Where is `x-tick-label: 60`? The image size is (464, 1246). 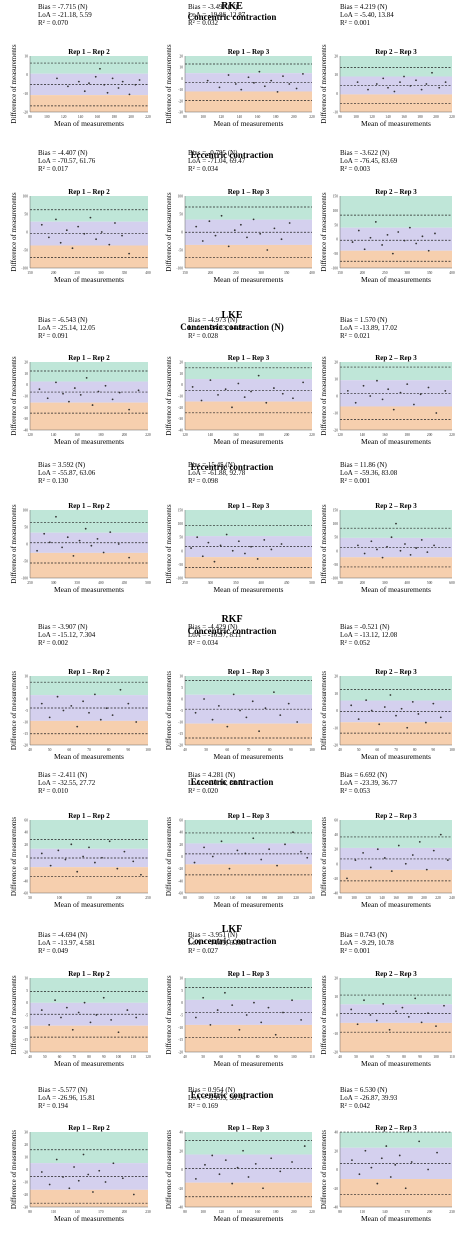 x-tick-label: 60 is located at coordinates (70, 750).